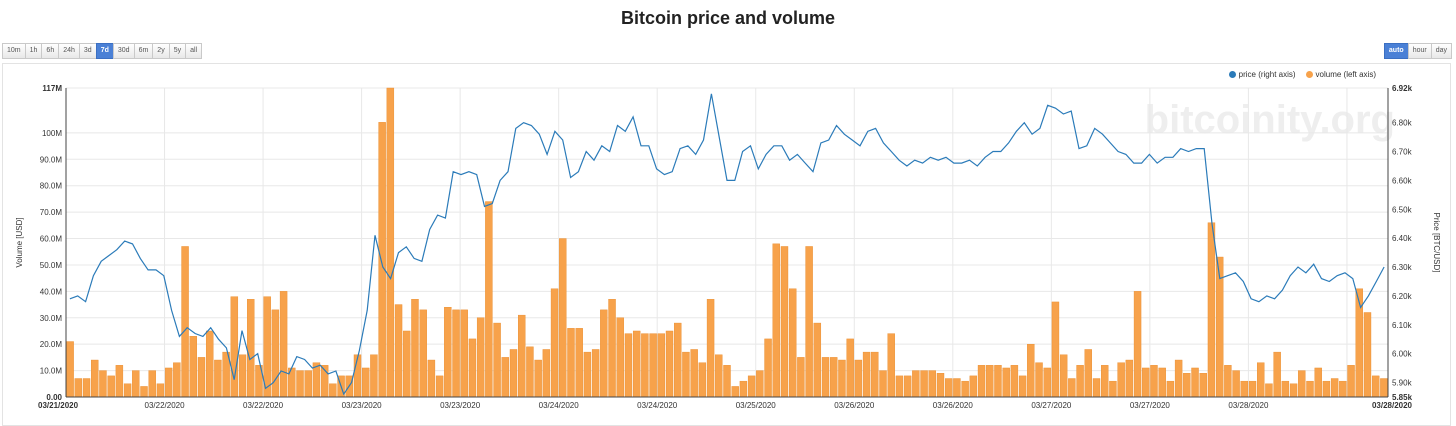  What do you see at coordinates (1309, 74) in the screenshot?
I see `legend-marker-icon` at bounding box center [1309, 74].